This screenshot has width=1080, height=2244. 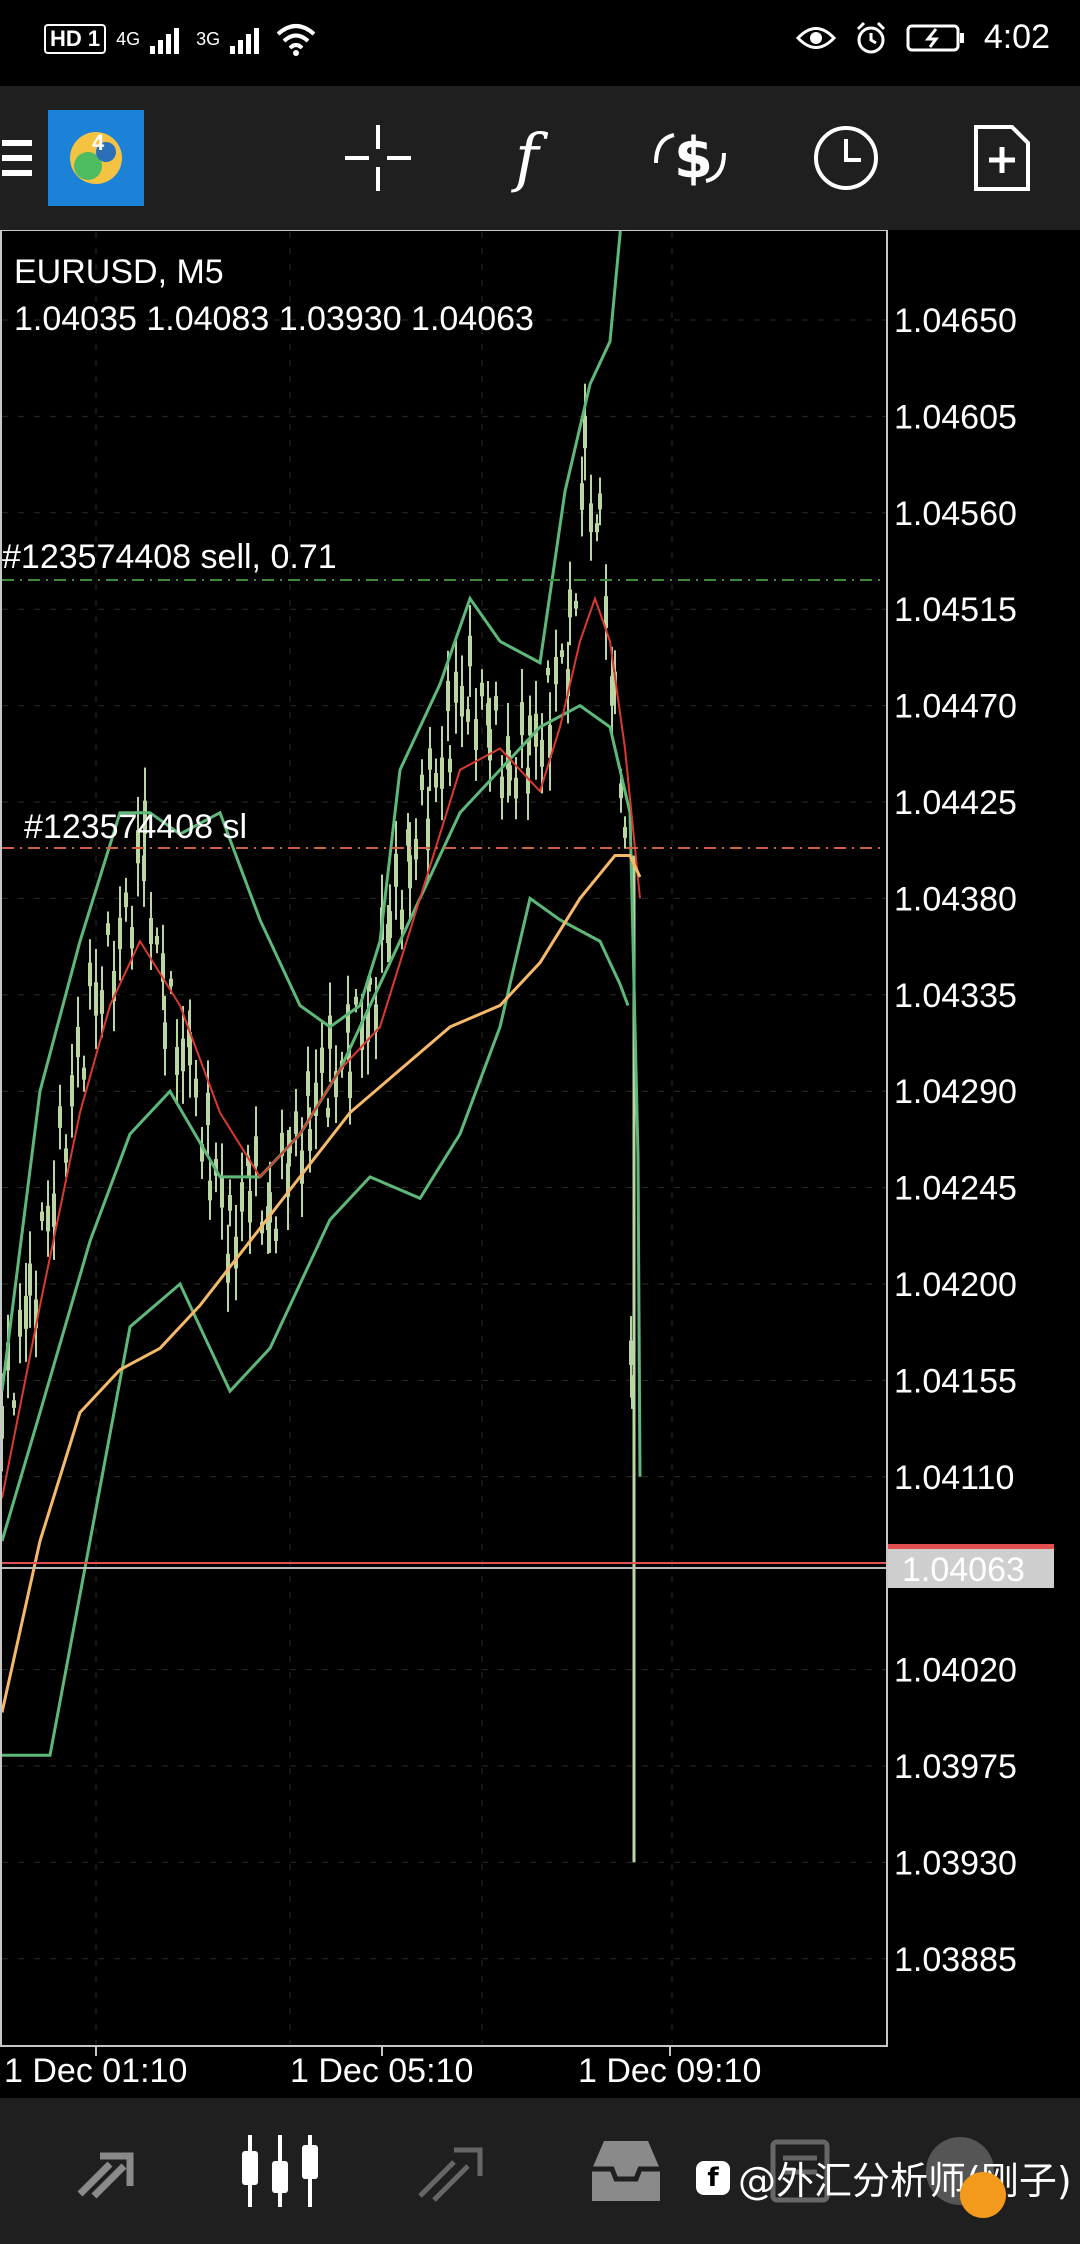 What do you see at coordinates (17, 158) in the screenshot?
I see `menu-button` at bounding box center [17, 158].